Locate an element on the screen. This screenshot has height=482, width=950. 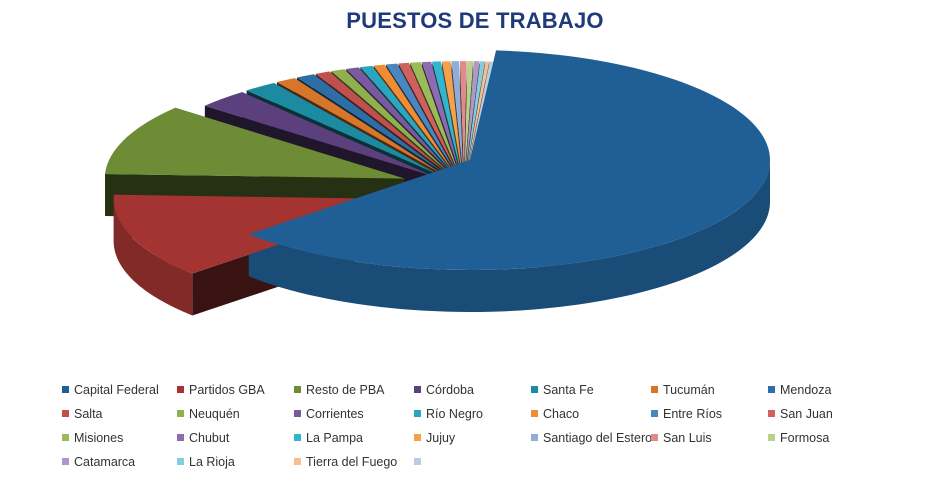
legend-item-unlabeled is located at coordinates (420, 462).